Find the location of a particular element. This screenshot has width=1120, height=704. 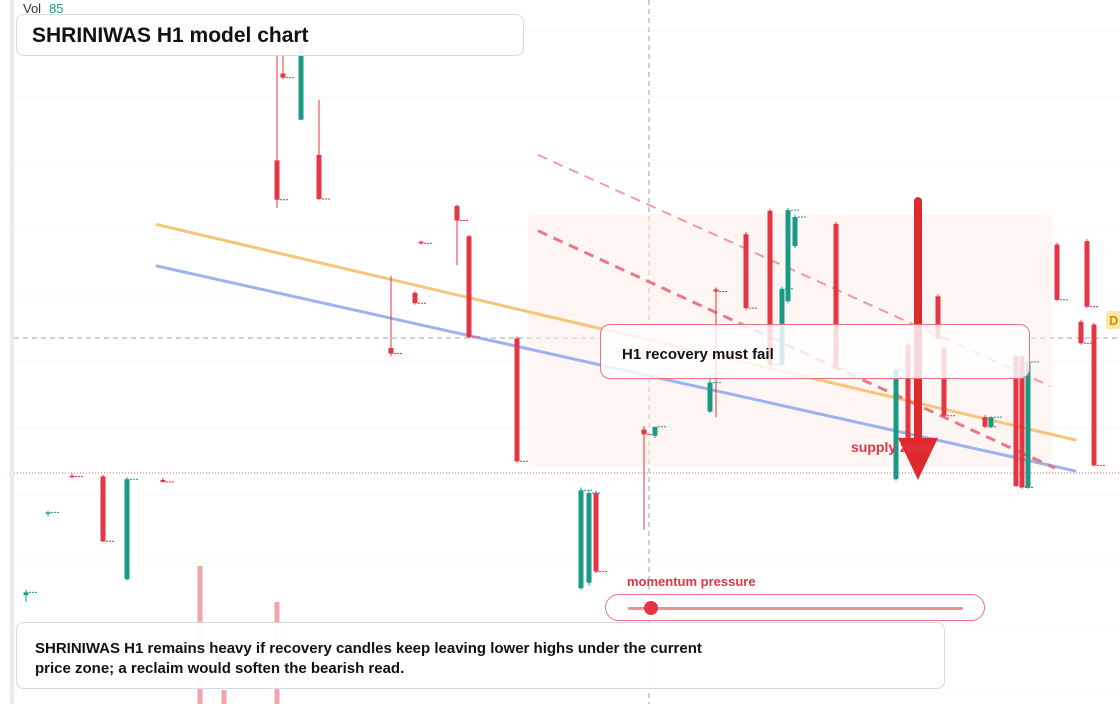

momentum-slider is located at coordinates (795, 607).